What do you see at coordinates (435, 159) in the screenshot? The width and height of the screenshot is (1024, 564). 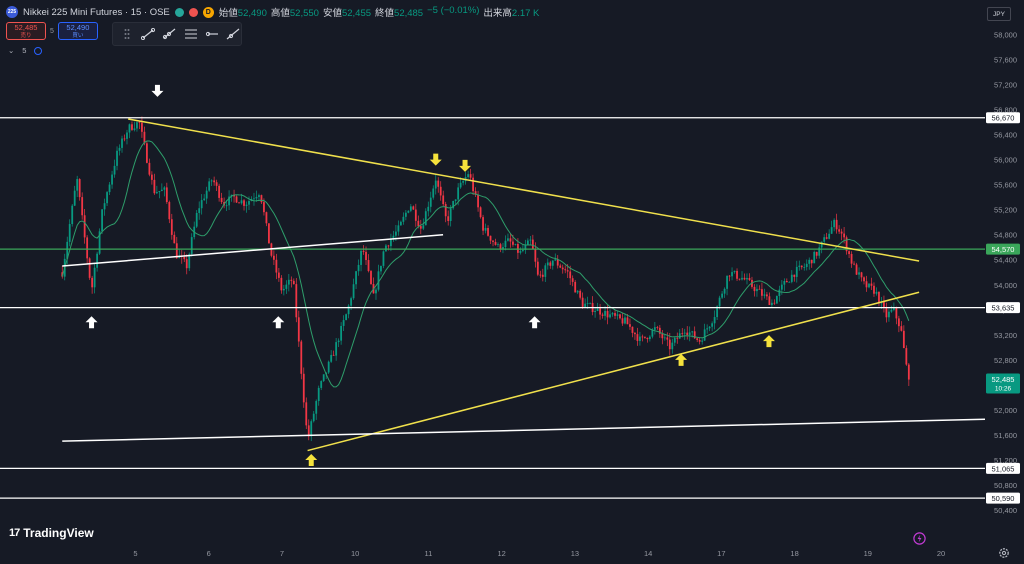 I see `arrow-down-icon` at bounding box center [435, 159].